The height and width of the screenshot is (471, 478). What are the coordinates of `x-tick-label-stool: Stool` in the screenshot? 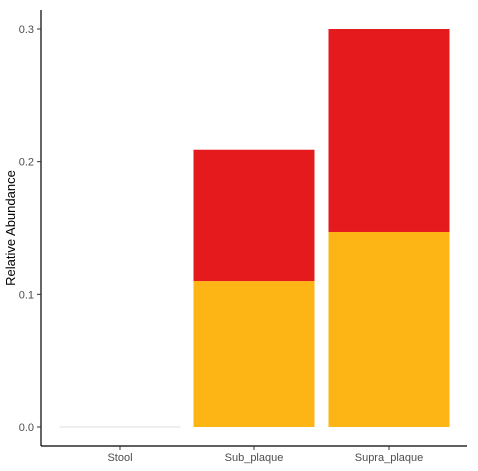 It's located at (119, 458).